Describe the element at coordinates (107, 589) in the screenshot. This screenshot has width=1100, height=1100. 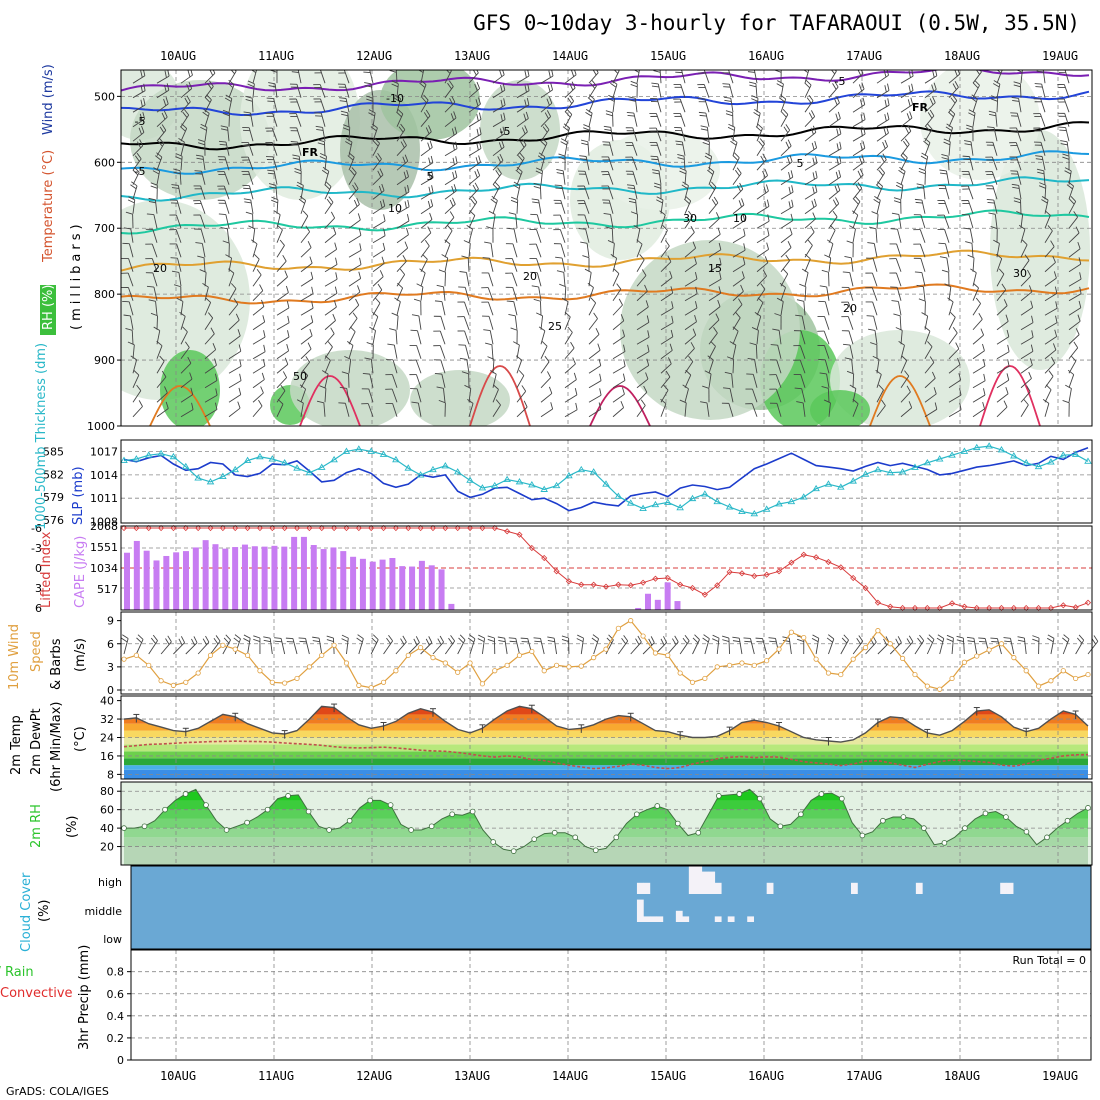
I see `cape-tick: 517` at that location.